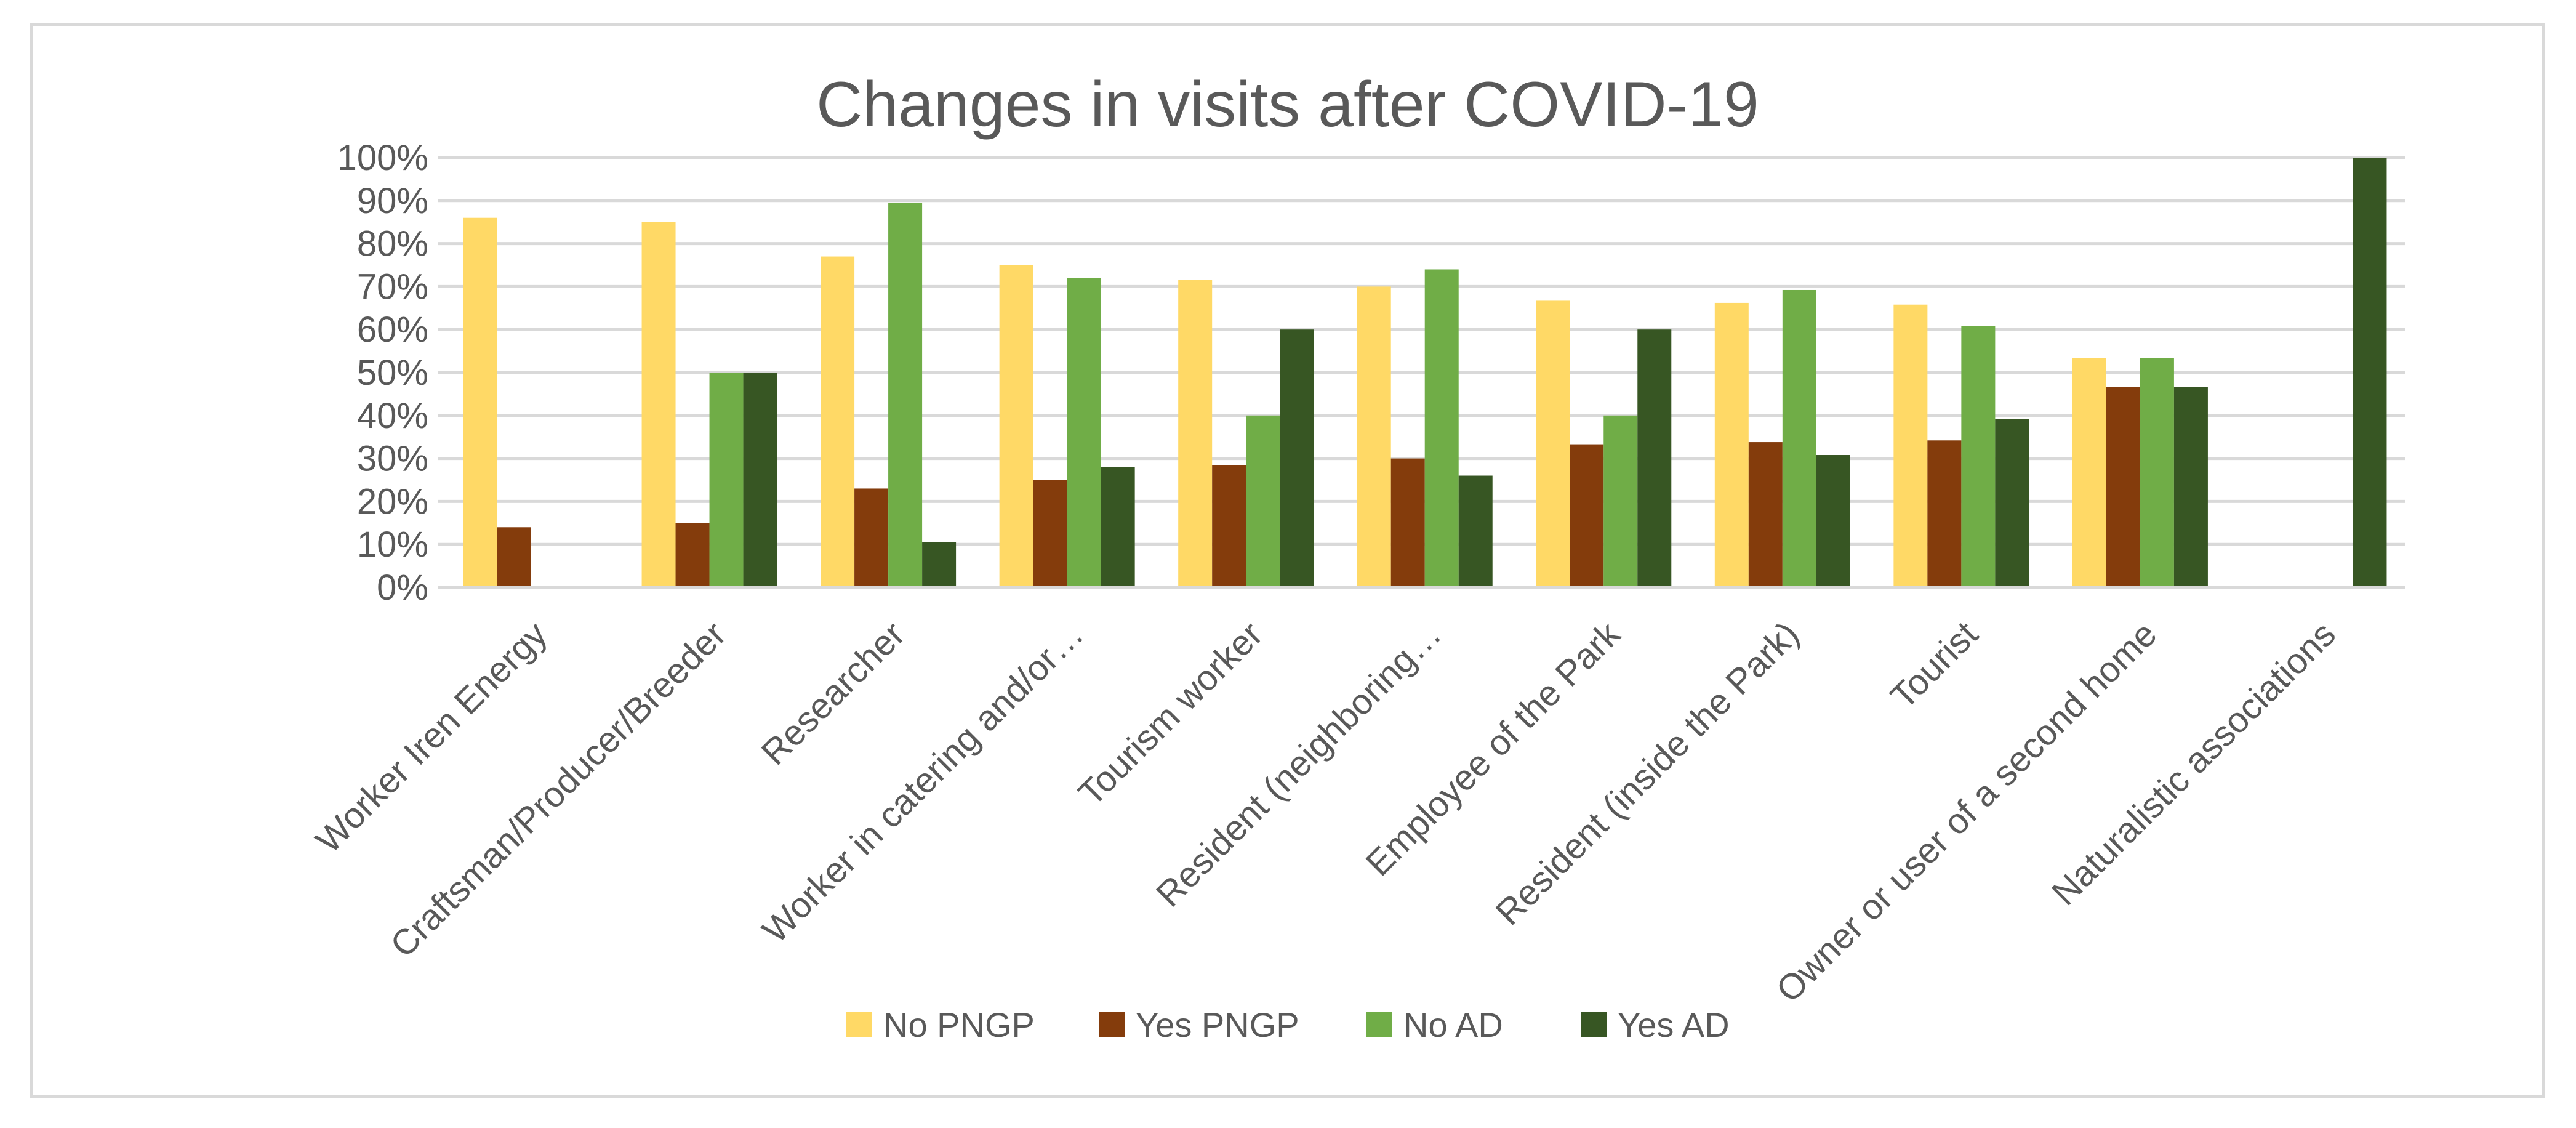 Image resolution: width=2576 pixels, height=1128 pixels. Describe the element at coordinates (393, 287) in the screenshot. I see `y-tick-label: 70%` at that location.